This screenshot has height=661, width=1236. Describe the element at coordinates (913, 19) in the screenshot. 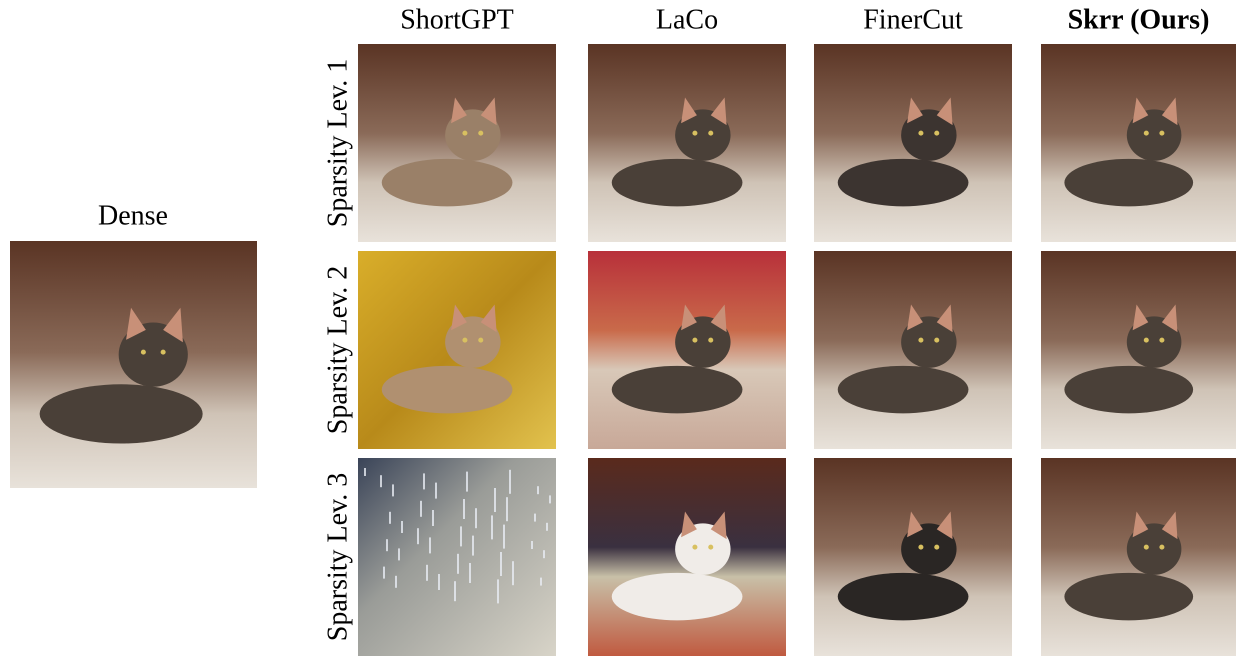

I see `column-header: FinerCut` at that location.